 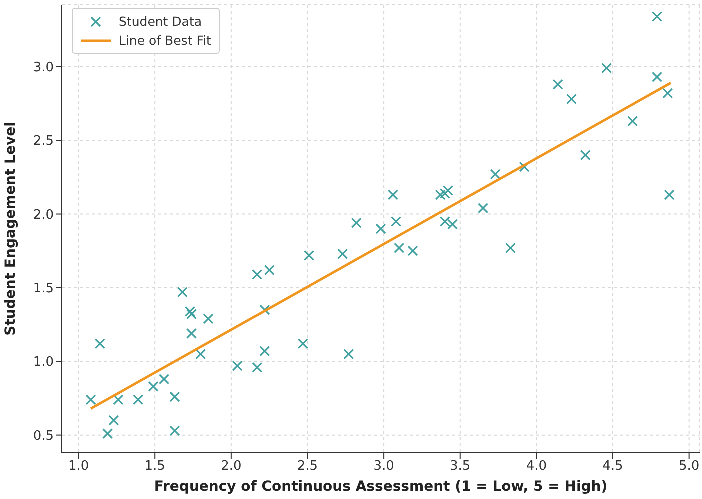 What do you see at coordinates (43, 142) in the screenshot?
I see `y-tick-label: 2.5` at bounding box center [43, 142].